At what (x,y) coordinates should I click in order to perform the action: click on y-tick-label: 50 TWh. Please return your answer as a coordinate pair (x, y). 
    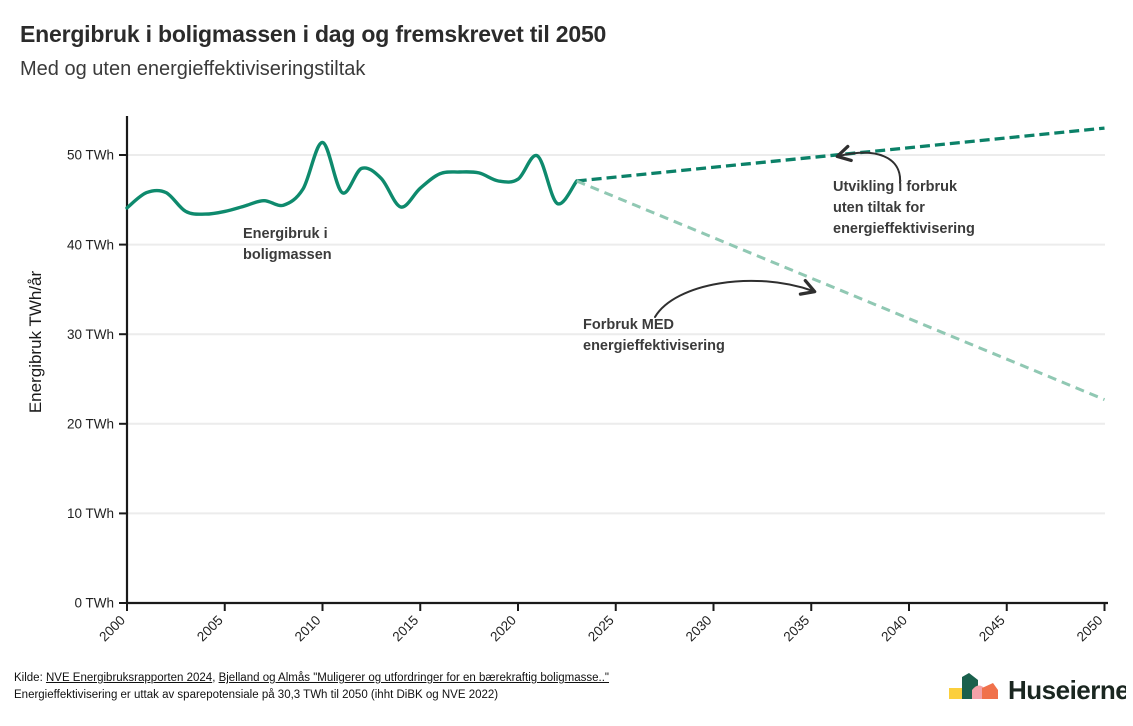
    Looking at the image, I should click on (90, 155).